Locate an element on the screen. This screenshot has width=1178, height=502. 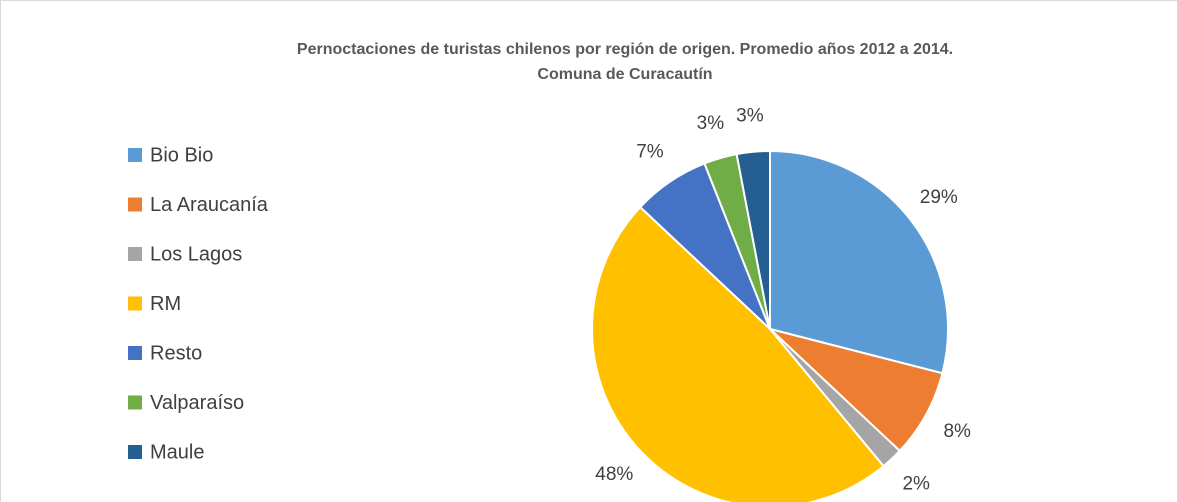
data-label: 8% is located at coordinates (957, 431).